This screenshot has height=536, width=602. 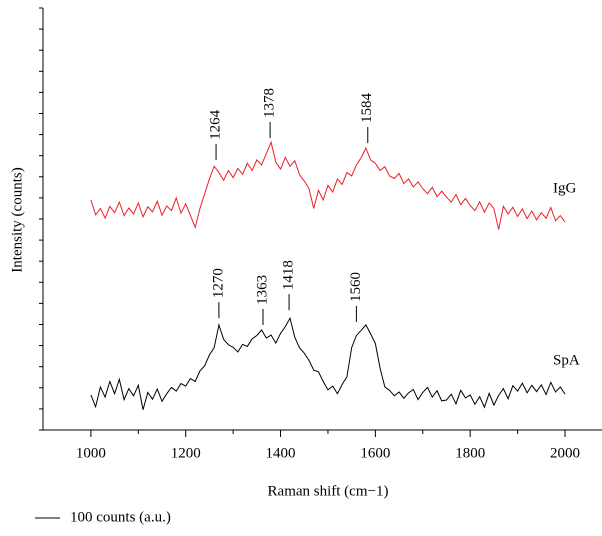 What do you see at coordinates (281, 453) in the screenshot?
I see `x-tick-label: 1400` at bounding box center [281, 453].